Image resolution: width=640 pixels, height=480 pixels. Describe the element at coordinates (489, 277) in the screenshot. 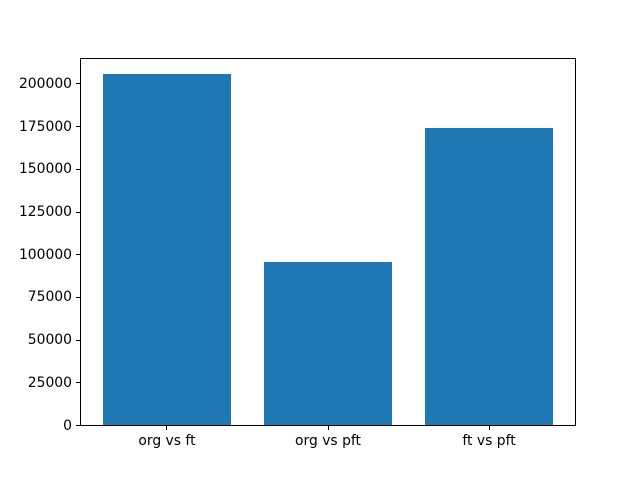

I see `bar-ft-vs-pft` at that location.